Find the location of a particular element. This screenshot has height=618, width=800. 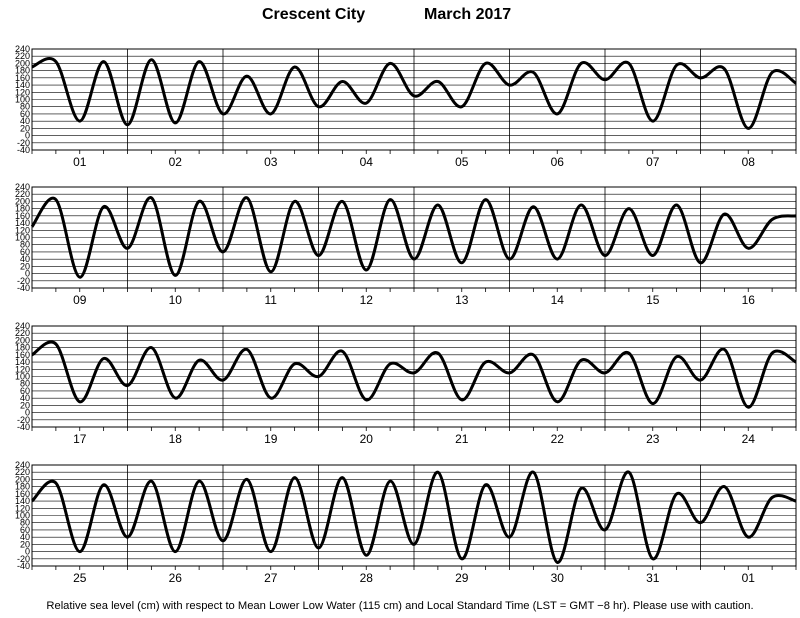

day-label: 05 is located at coordinates (462, 162).